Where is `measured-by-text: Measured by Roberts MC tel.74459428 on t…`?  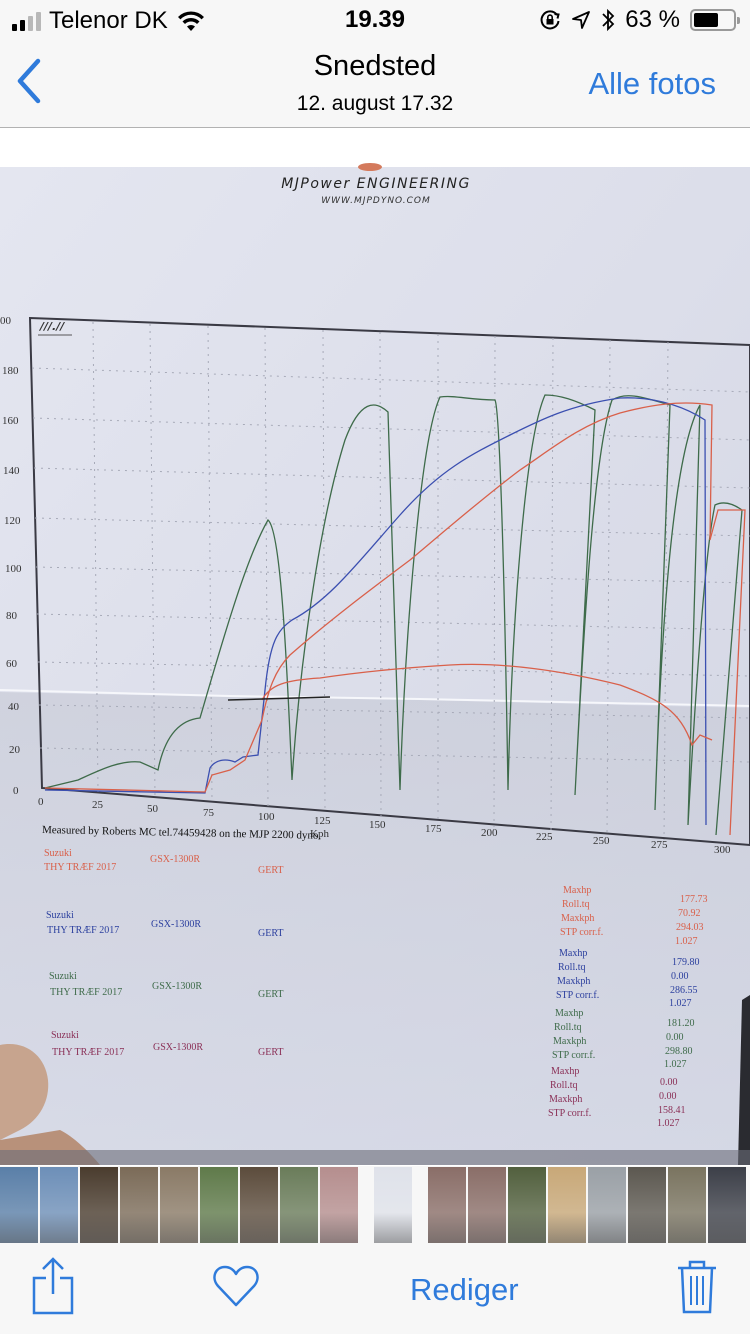 measured-by-text: Measured by Roberts MC tel.74459428 on t… is located at coordinates (182, 833).